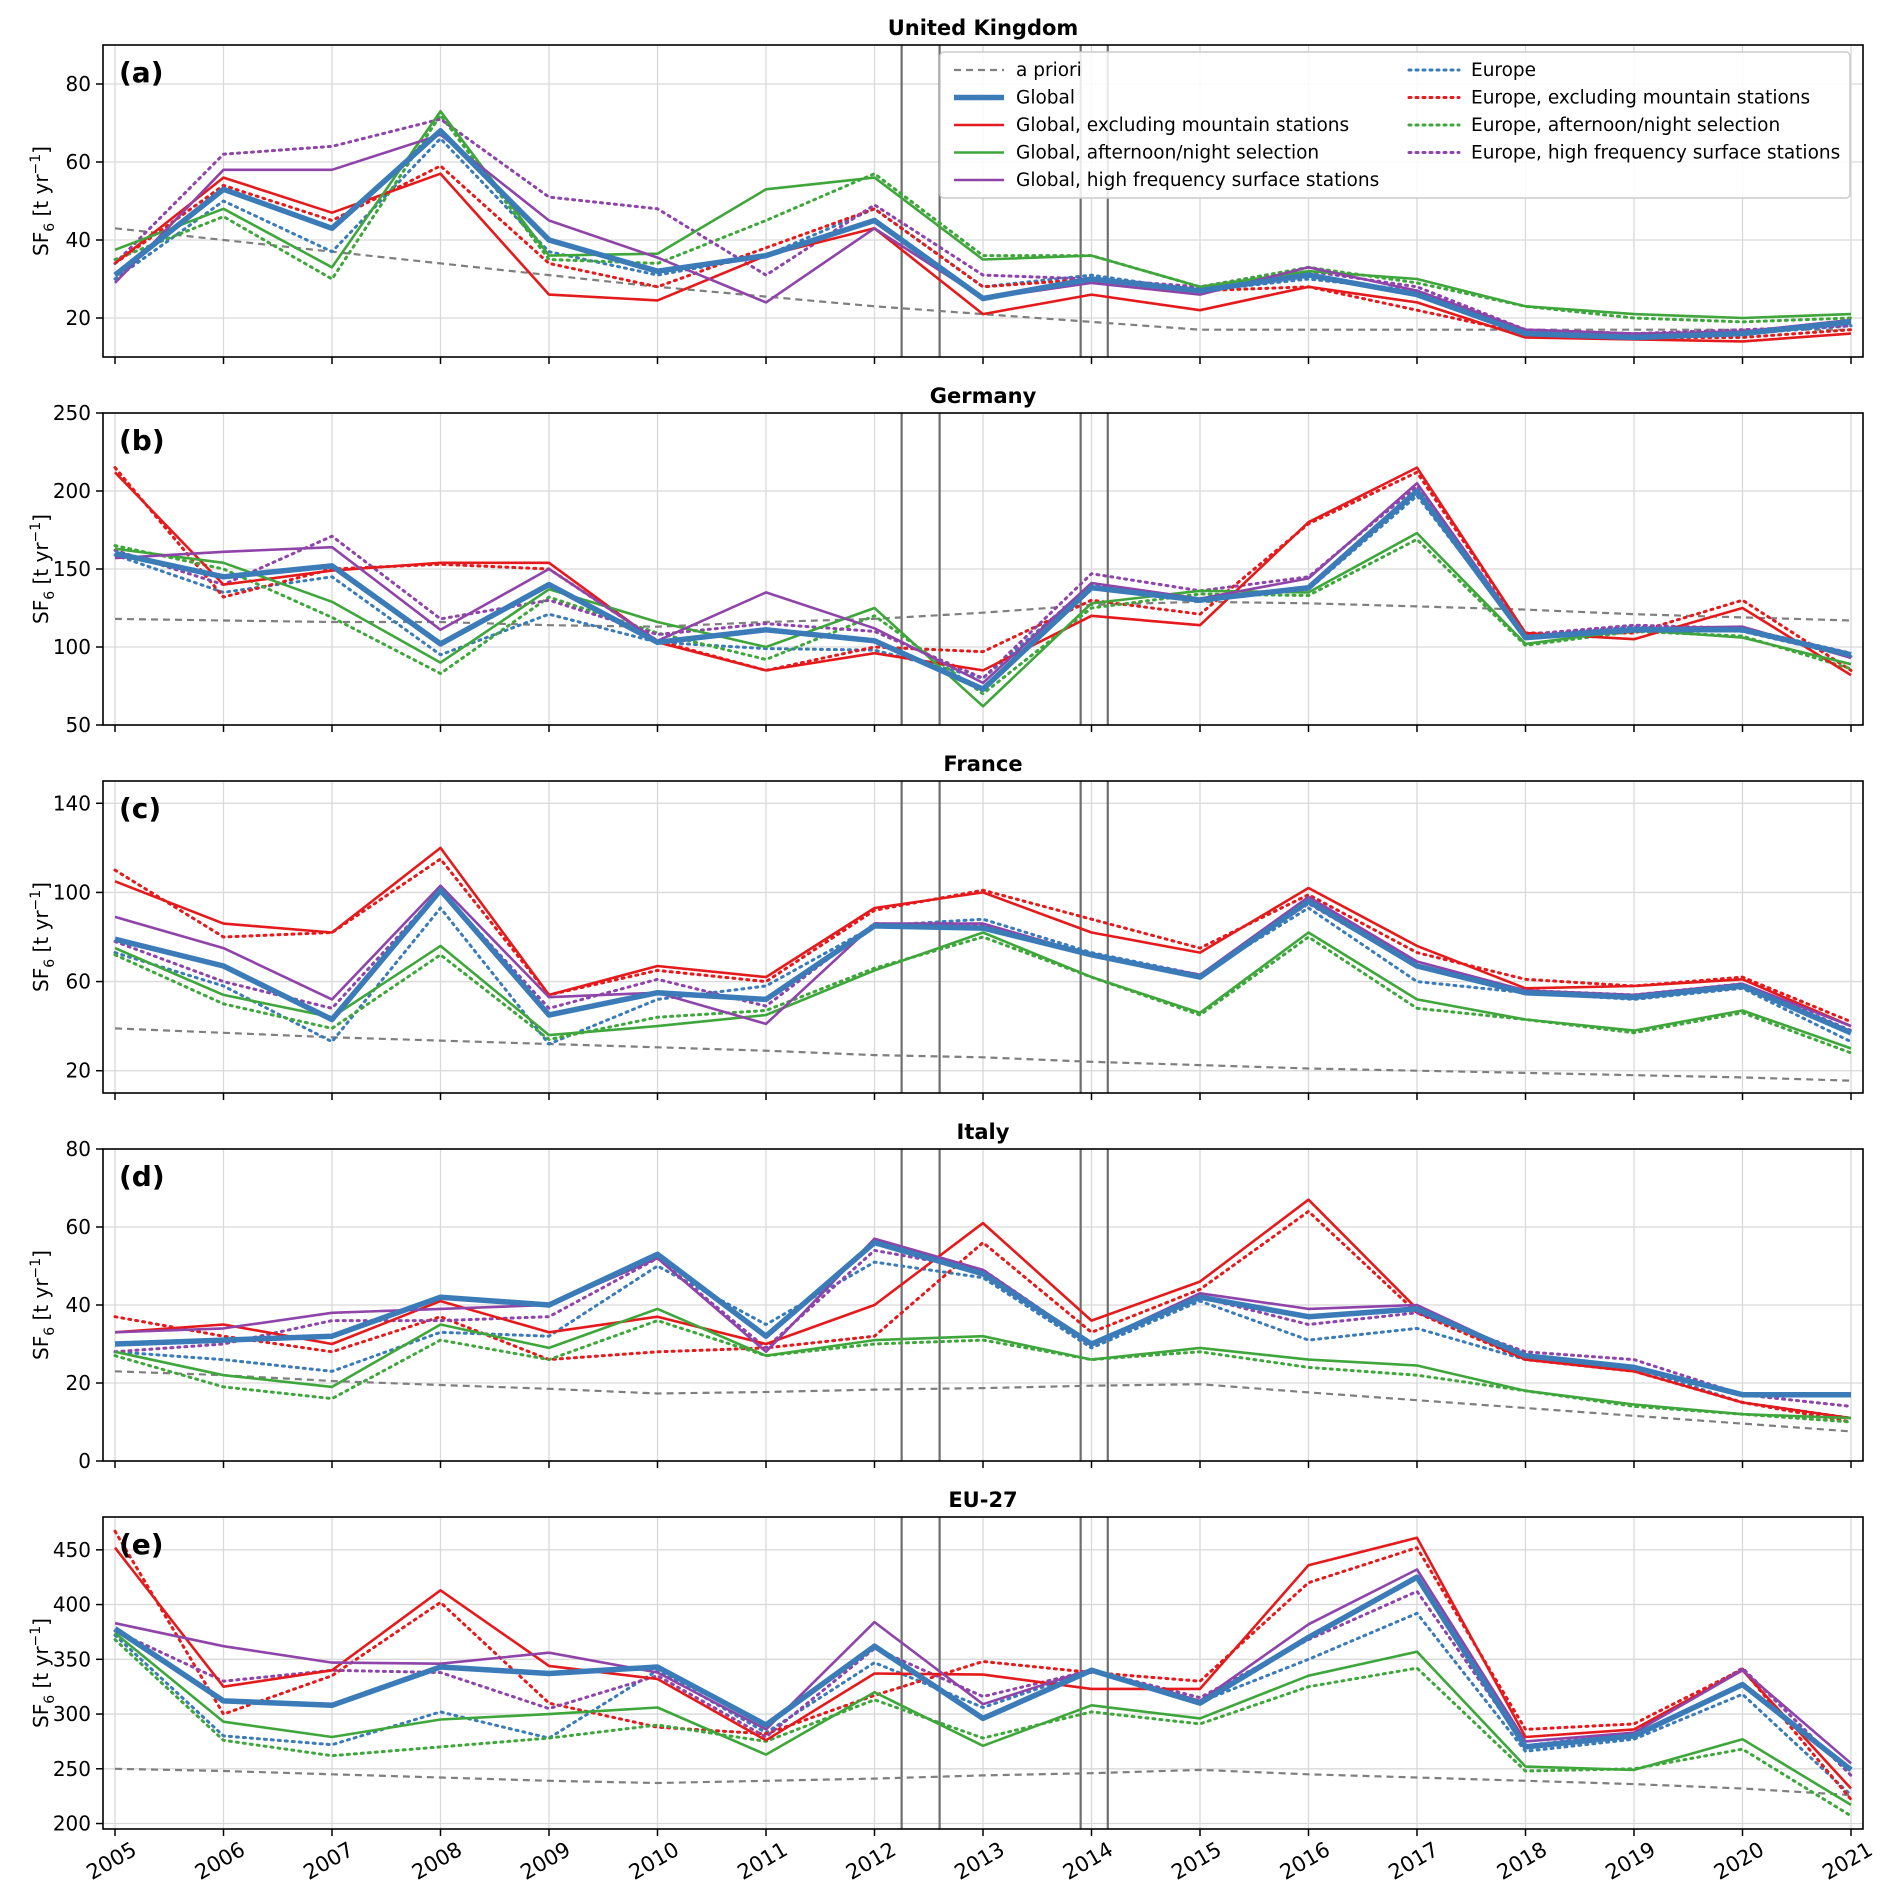  Describe the element at coordinates (545, 1861) in the screenshot. I see `x-tick-label: 2009` at that location.